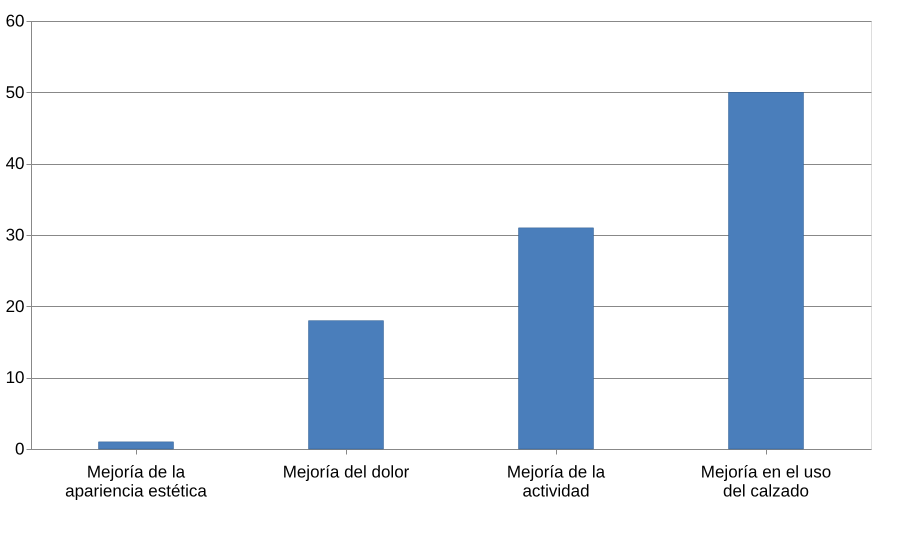  I want to click on y-tick-label: 30, so click(15, 235).